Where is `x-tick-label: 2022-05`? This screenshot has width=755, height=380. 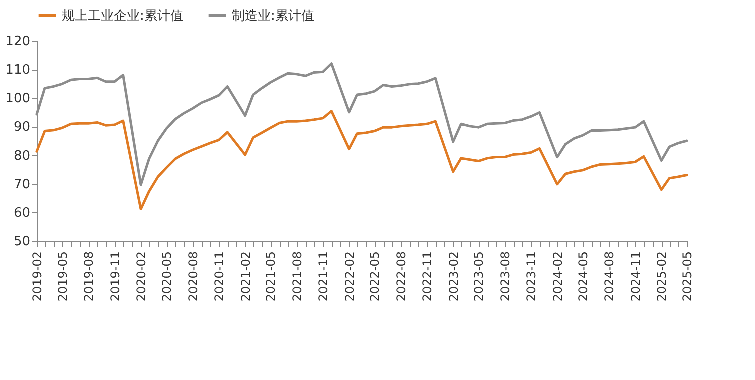
x-tick-label: 2022-05 is located at coordinates (375, 277).